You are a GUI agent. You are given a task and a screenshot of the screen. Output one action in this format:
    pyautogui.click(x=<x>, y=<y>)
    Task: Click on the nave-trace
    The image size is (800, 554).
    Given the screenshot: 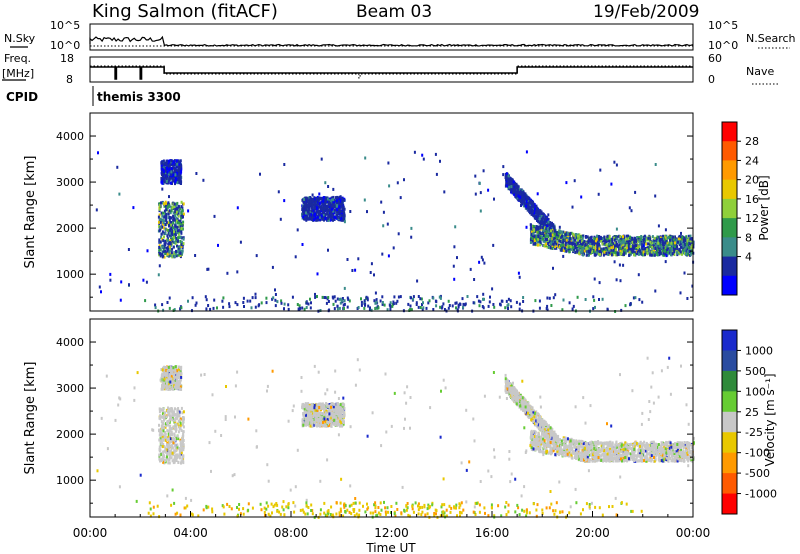 What is the action you would take?
    pyautogui.click(x=391, y=72)
    